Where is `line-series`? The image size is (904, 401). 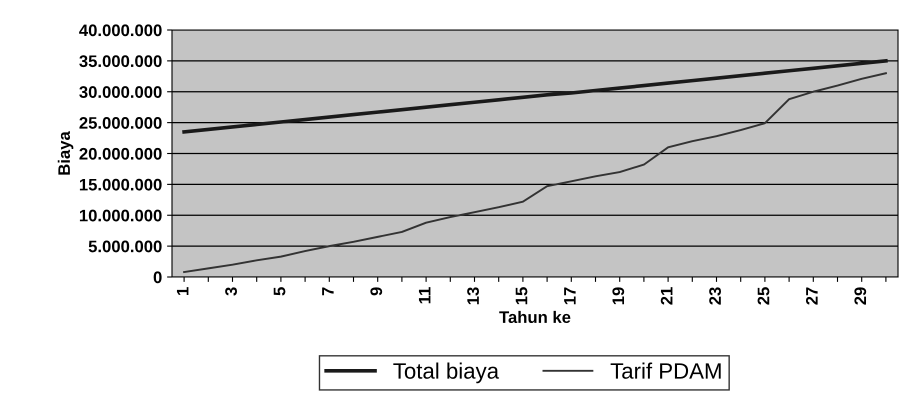
line-series is located at coordinates (535, 96).